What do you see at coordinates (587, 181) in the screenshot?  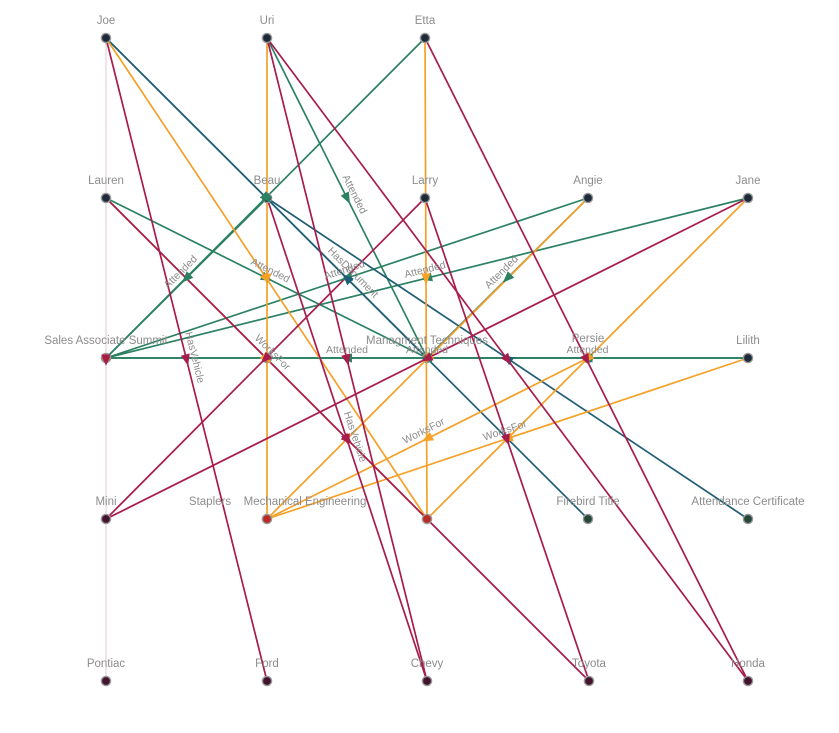 I see `node-label-angie: Angie` at bounding box center [587, 181].